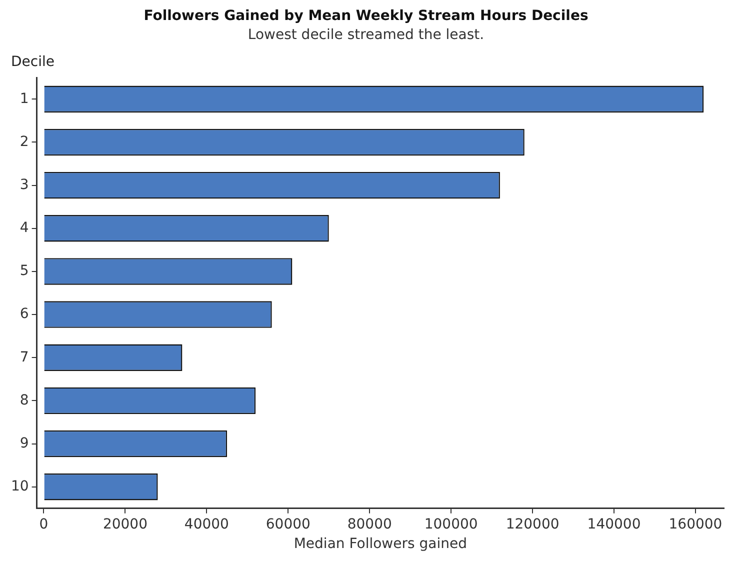 The width and height of the screenshot is (742, 565). Describe the element at coordinates (24, 184) in the screenshot. I see `y-tick-label: 3` at that location.